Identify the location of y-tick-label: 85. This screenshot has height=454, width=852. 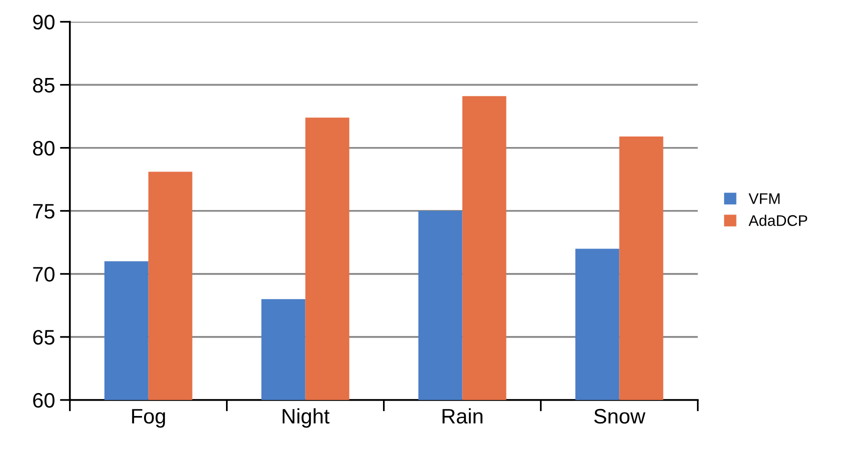
(43, 85).